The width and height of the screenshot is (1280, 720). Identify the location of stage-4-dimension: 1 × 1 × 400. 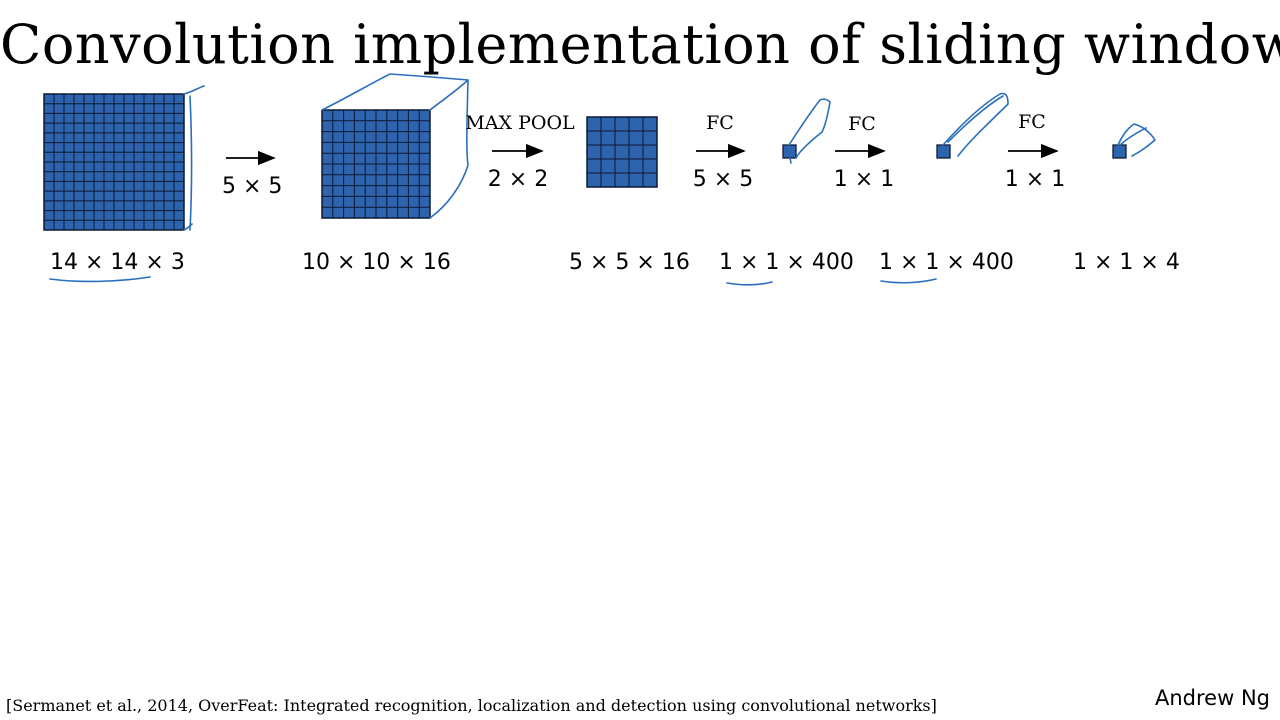
(786, 263).